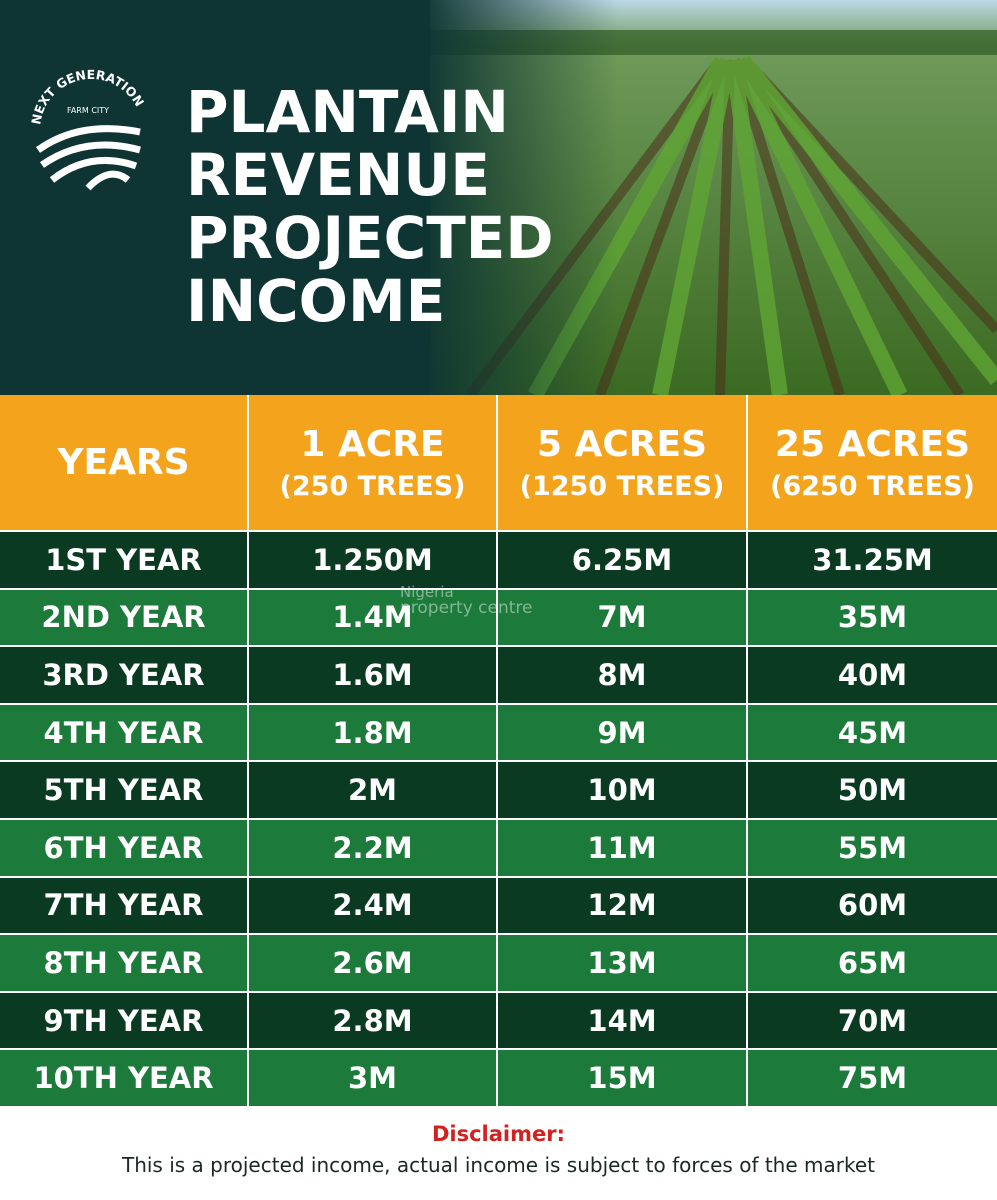 The image size is (997, 1200). What do you see at coordinates (872, 963) in the screenshot?
I see `table-cell: 65M` at bounding box center [872, 963].